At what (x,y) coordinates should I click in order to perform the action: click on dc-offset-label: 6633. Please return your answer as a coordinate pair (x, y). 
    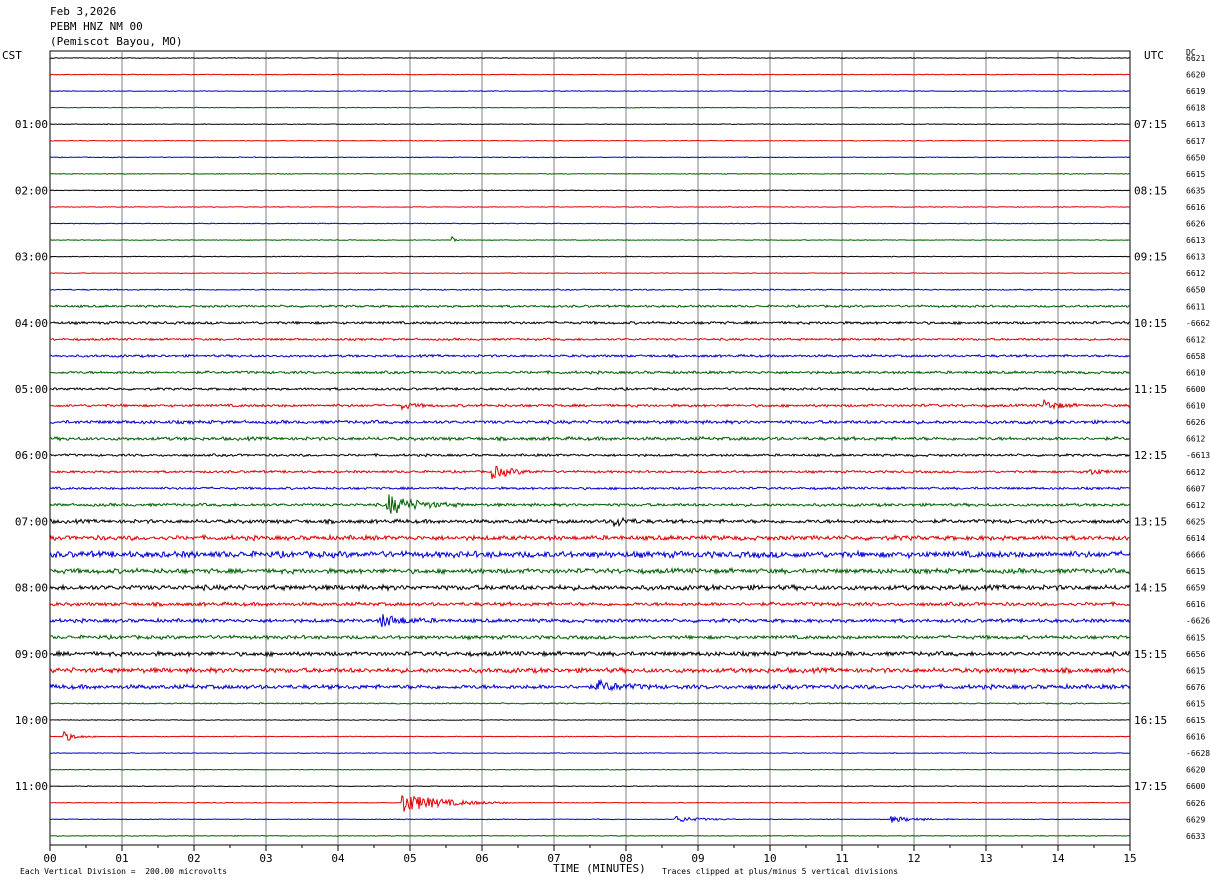
    Looking at the image, I should click on (1195, 836).